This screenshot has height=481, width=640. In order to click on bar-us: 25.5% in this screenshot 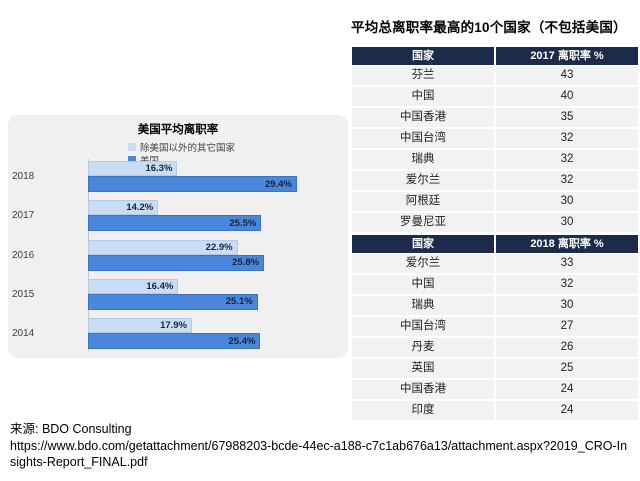, I will do `click(175, 223)`.